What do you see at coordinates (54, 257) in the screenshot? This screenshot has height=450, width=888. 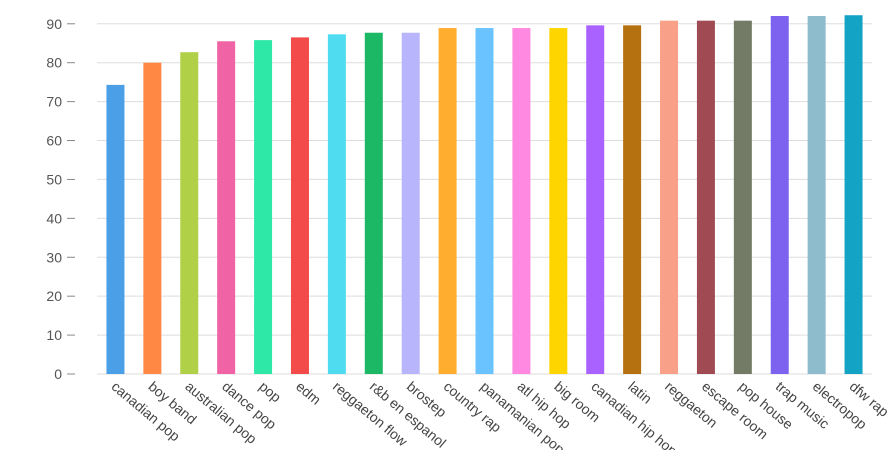 I see `y-tick-label: 30` at bounding box center [54, 257].